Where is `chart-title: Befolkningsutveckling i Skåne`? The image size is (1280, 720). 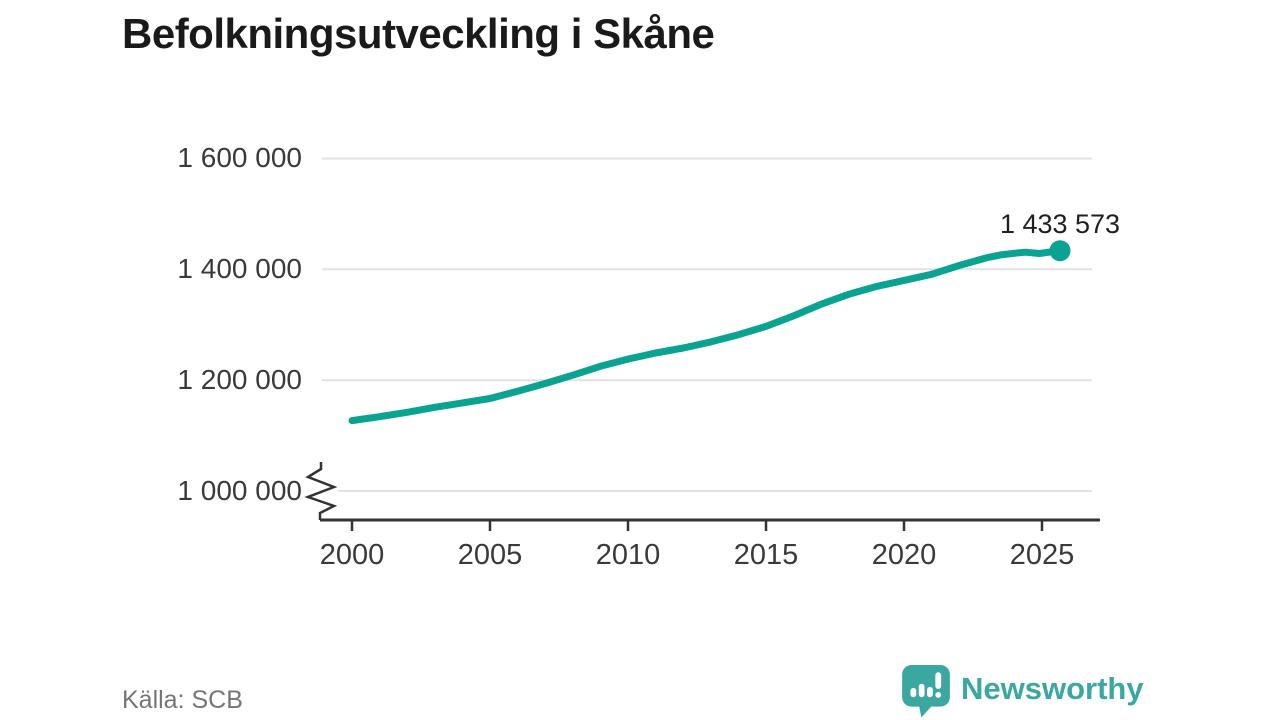
chart-title: Befolkningsutveckling i Skåne is located at coordinates (418, 33).